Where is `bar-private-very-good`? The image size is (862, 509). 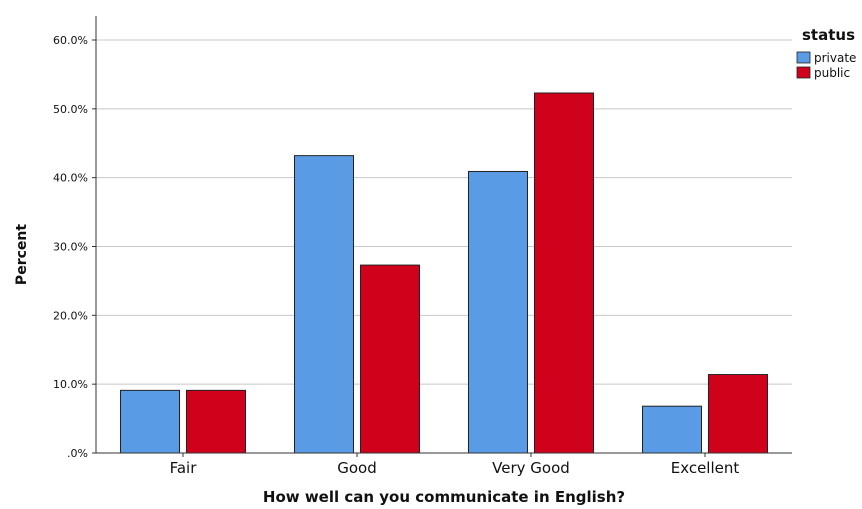
bar-private-very-good is located at coordinates (498, 312).